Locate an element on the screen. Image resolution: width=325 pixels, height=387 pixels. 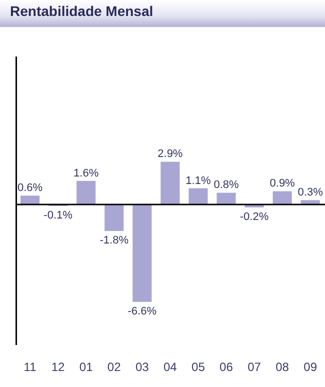
data-label: -0.1% is located at coordinates (58, 215).